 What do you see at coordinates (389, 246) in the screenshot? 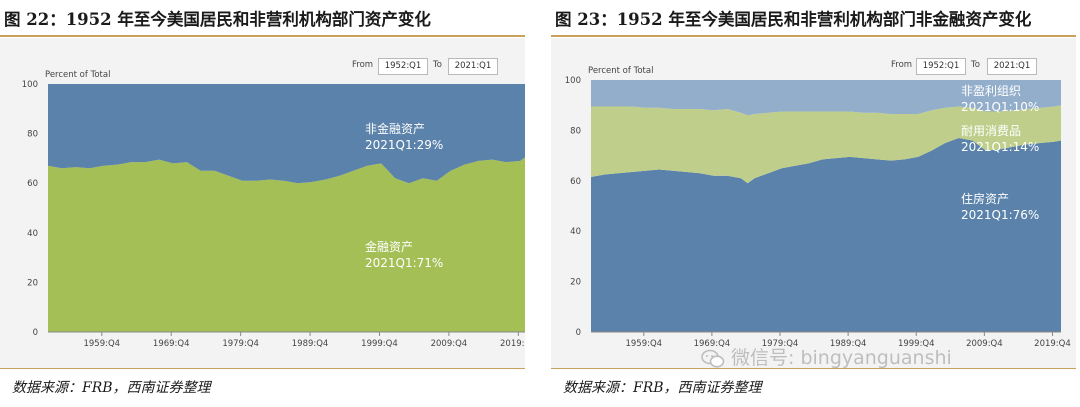
I see `series-annotation: 金融资产` at bounding box center [389, 246].